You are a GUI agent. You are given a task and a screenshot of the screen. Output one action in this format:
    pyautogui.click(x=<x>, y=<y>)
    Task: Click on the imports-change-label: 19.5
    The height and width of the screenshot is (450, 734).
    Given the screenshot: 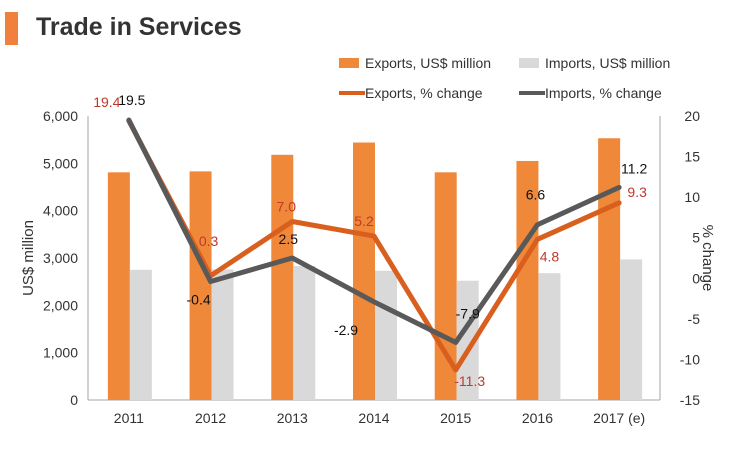 What is the action you would take?
    pyautogui.click(x=131, y=100)
    